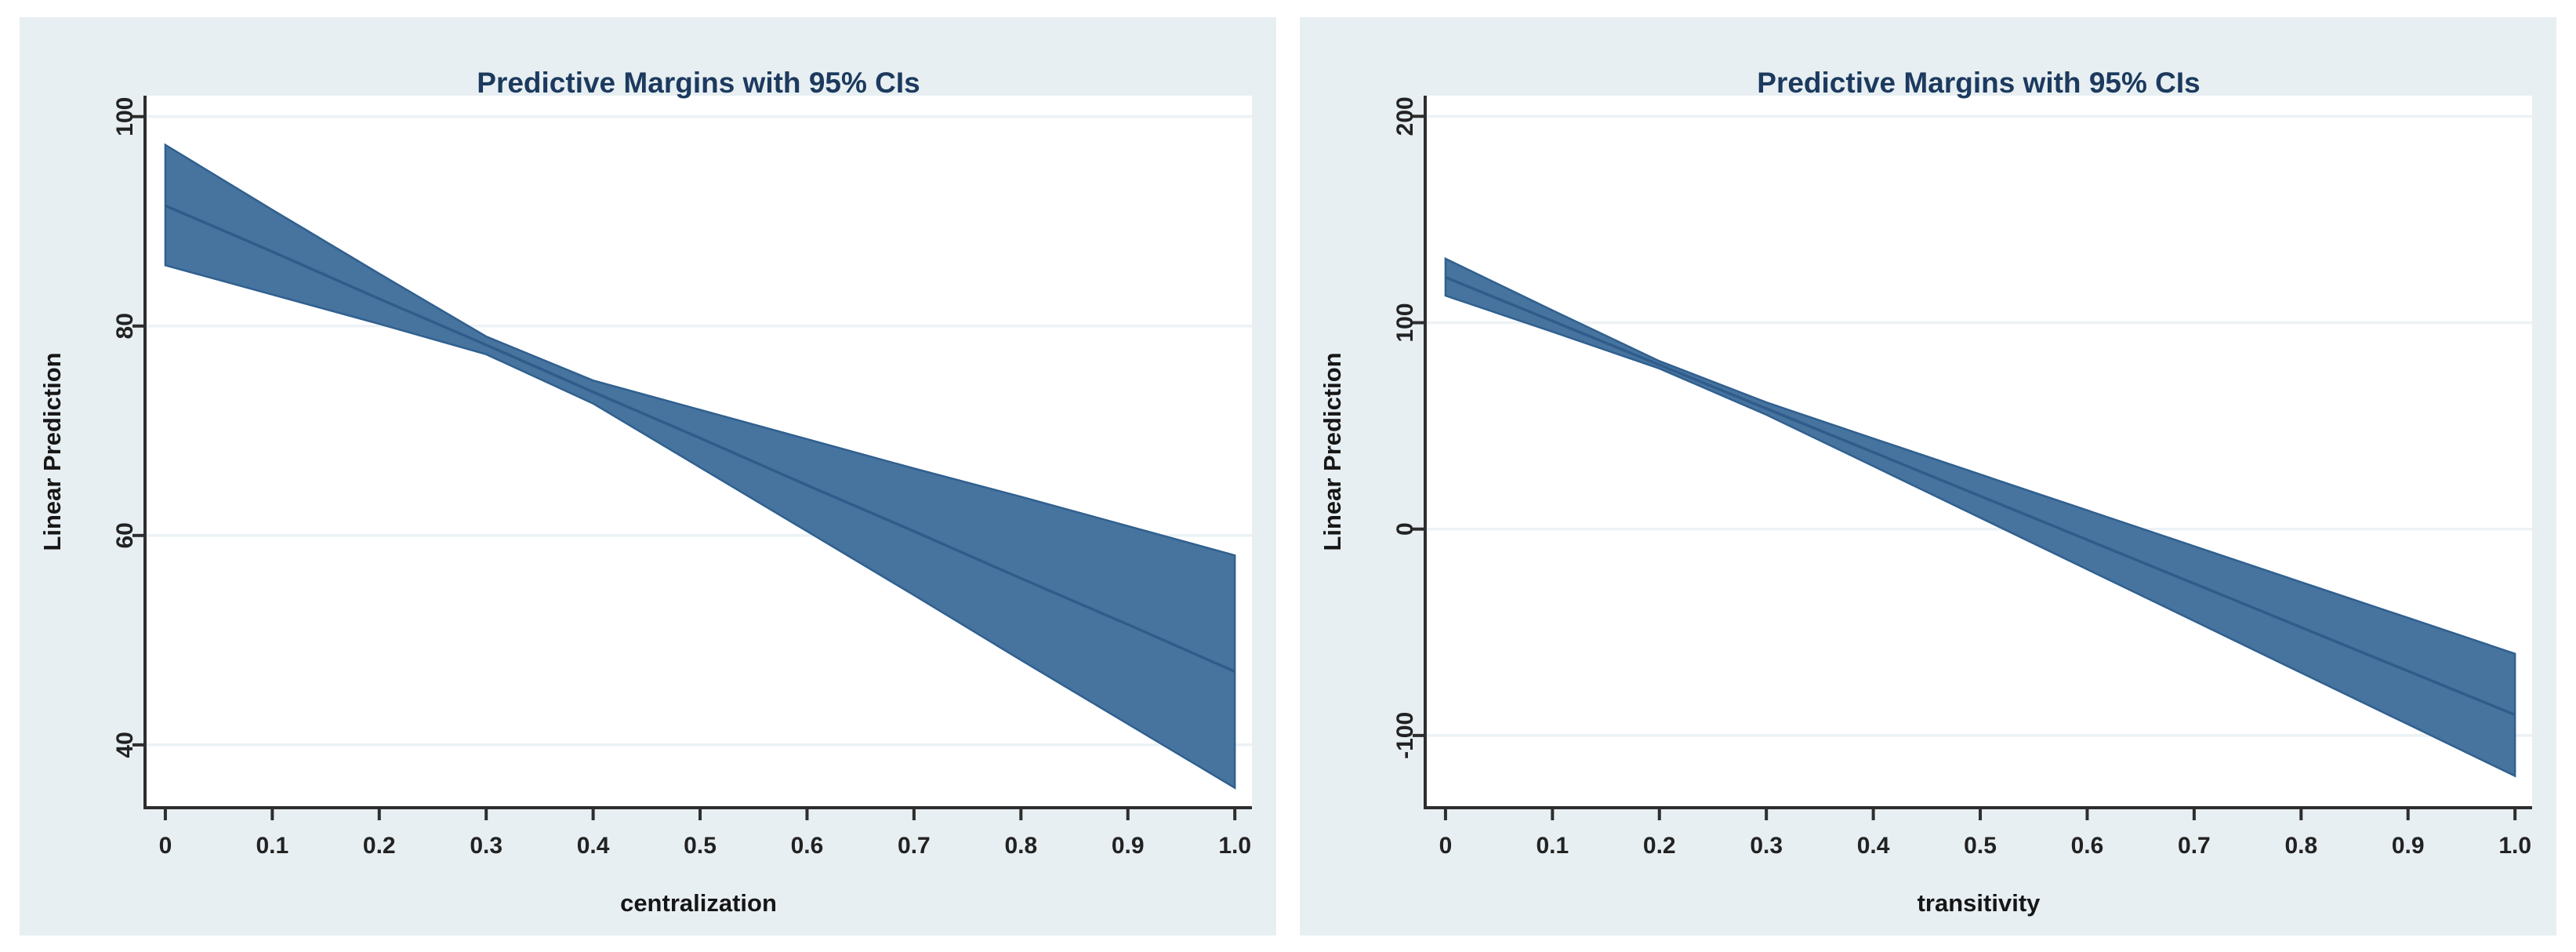 This screenshot has width=2576, height=952. Describe the element at coordinates (125, 745) in the screenshot. I see `y-tick-label: 40` at that location.